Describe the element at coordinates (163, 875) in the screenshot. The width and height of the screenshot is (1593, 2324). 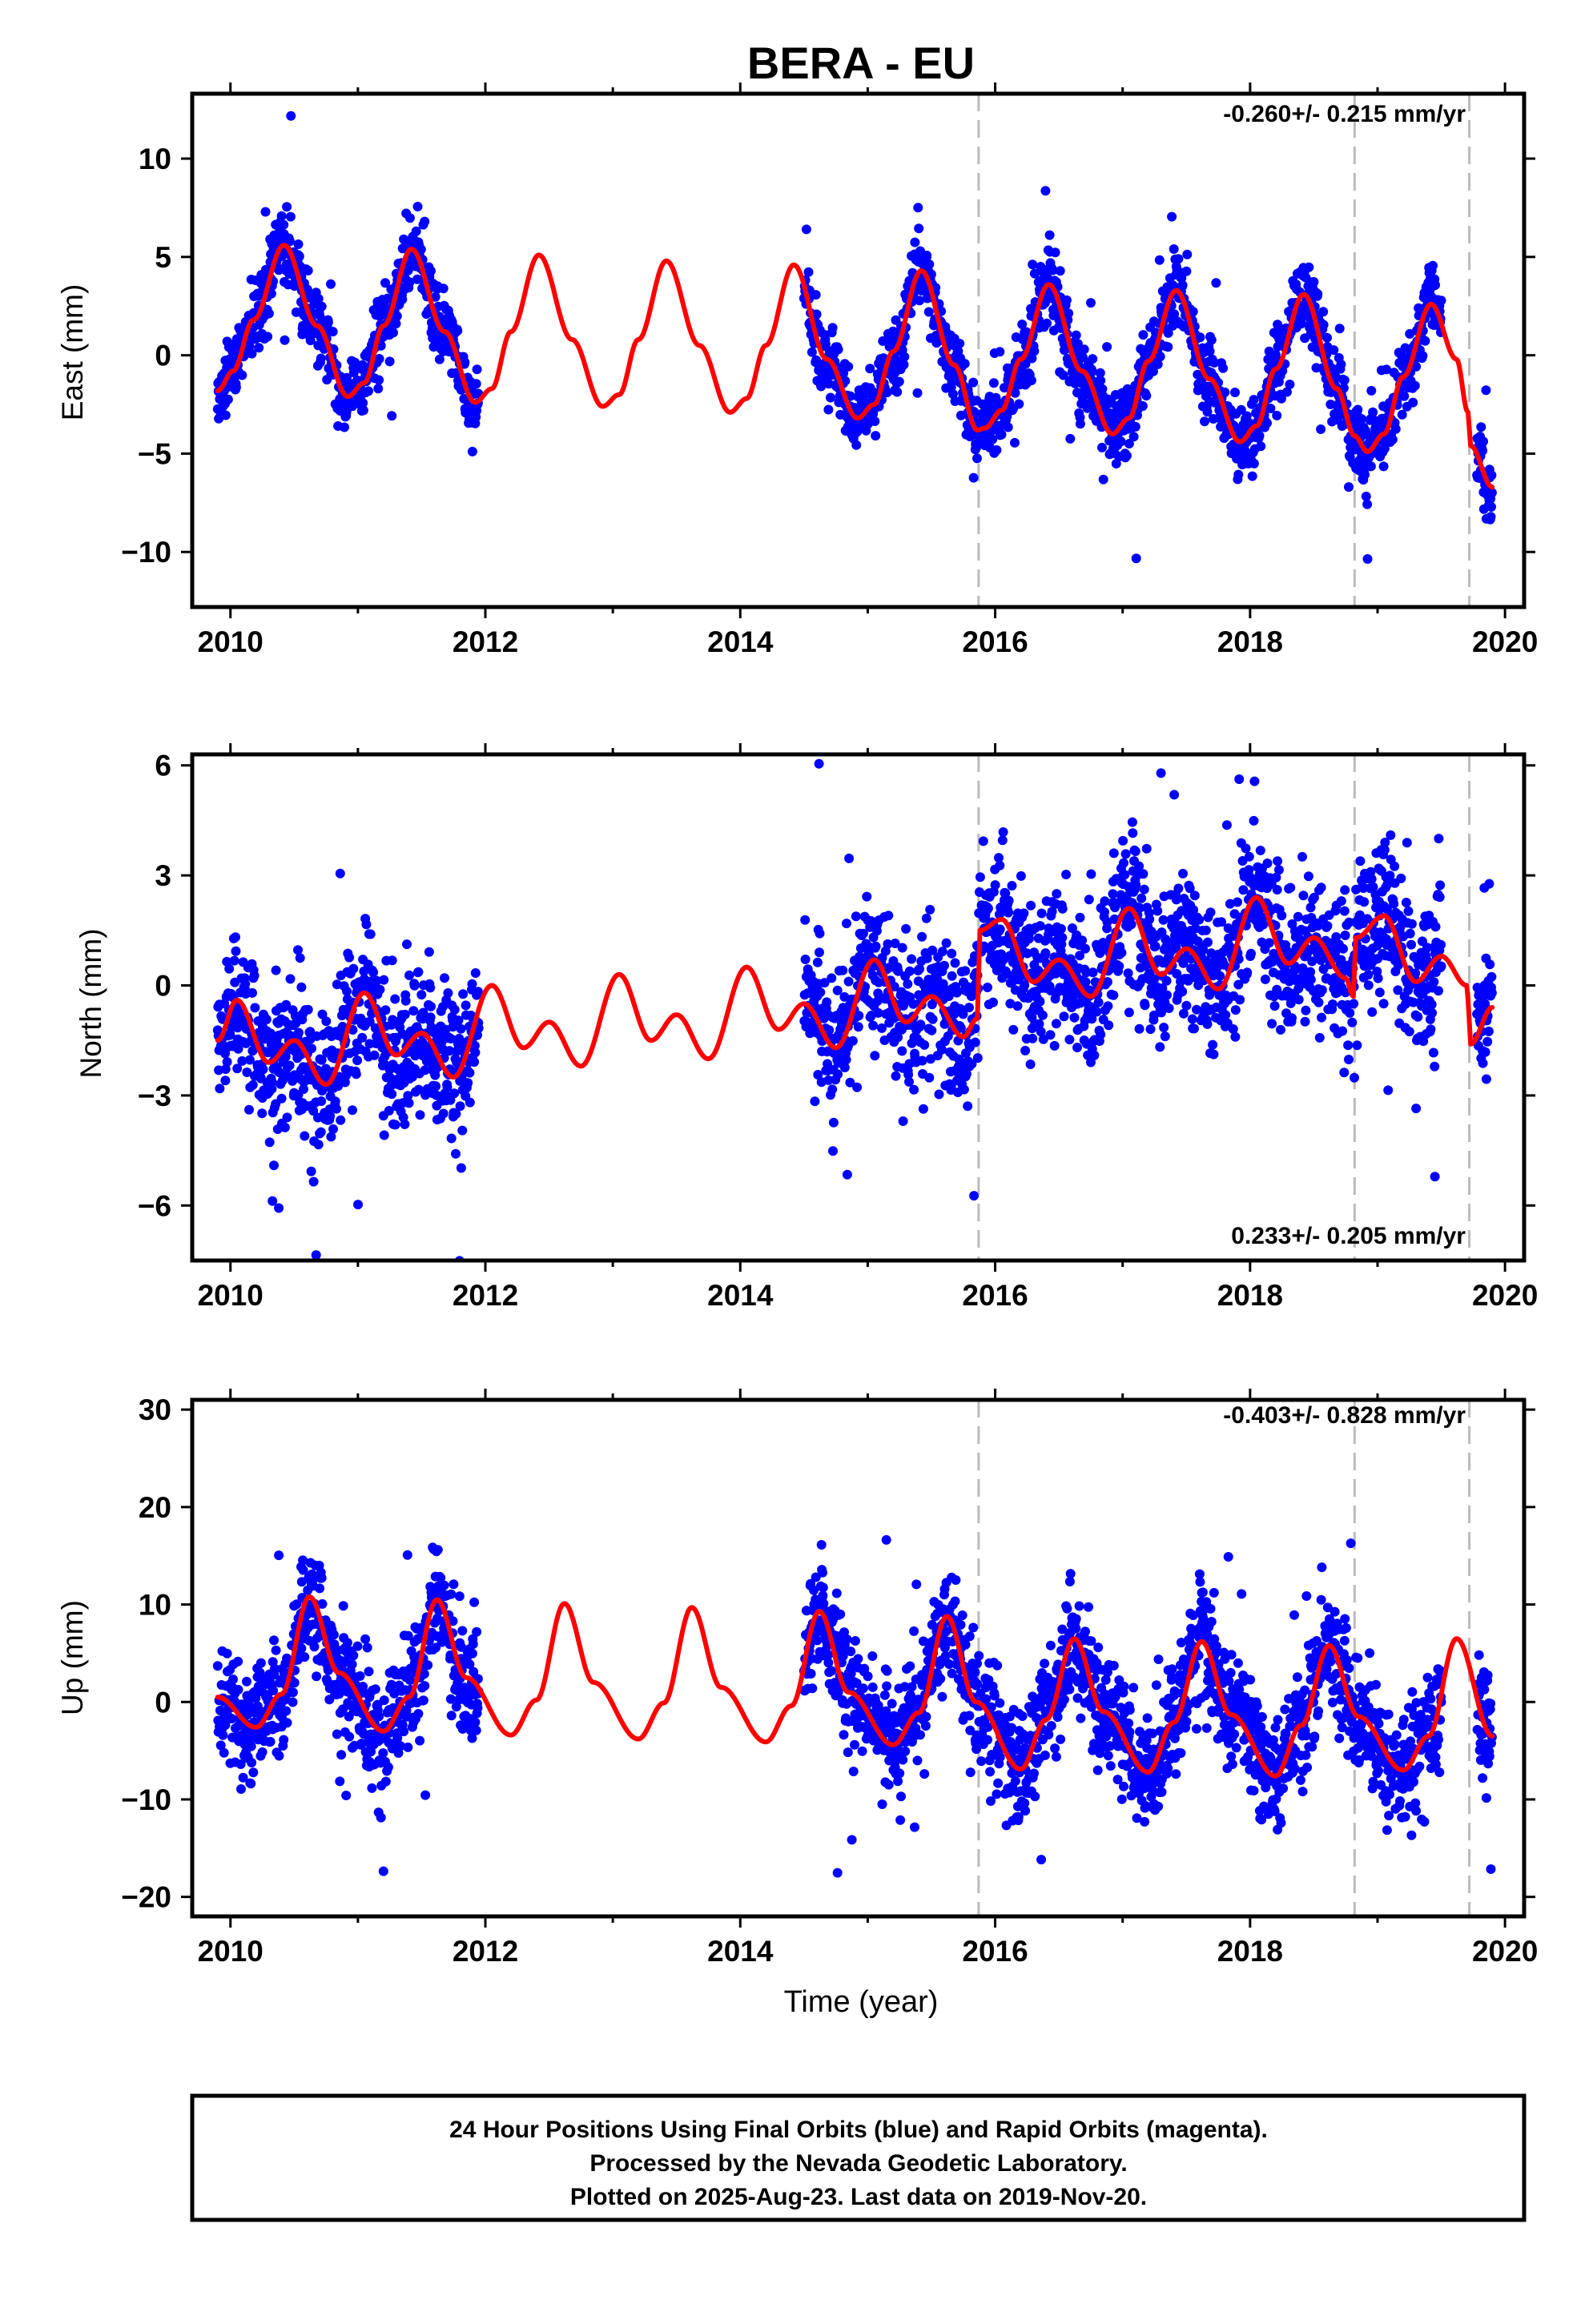
I see `y-tick-label: 3` at that location.